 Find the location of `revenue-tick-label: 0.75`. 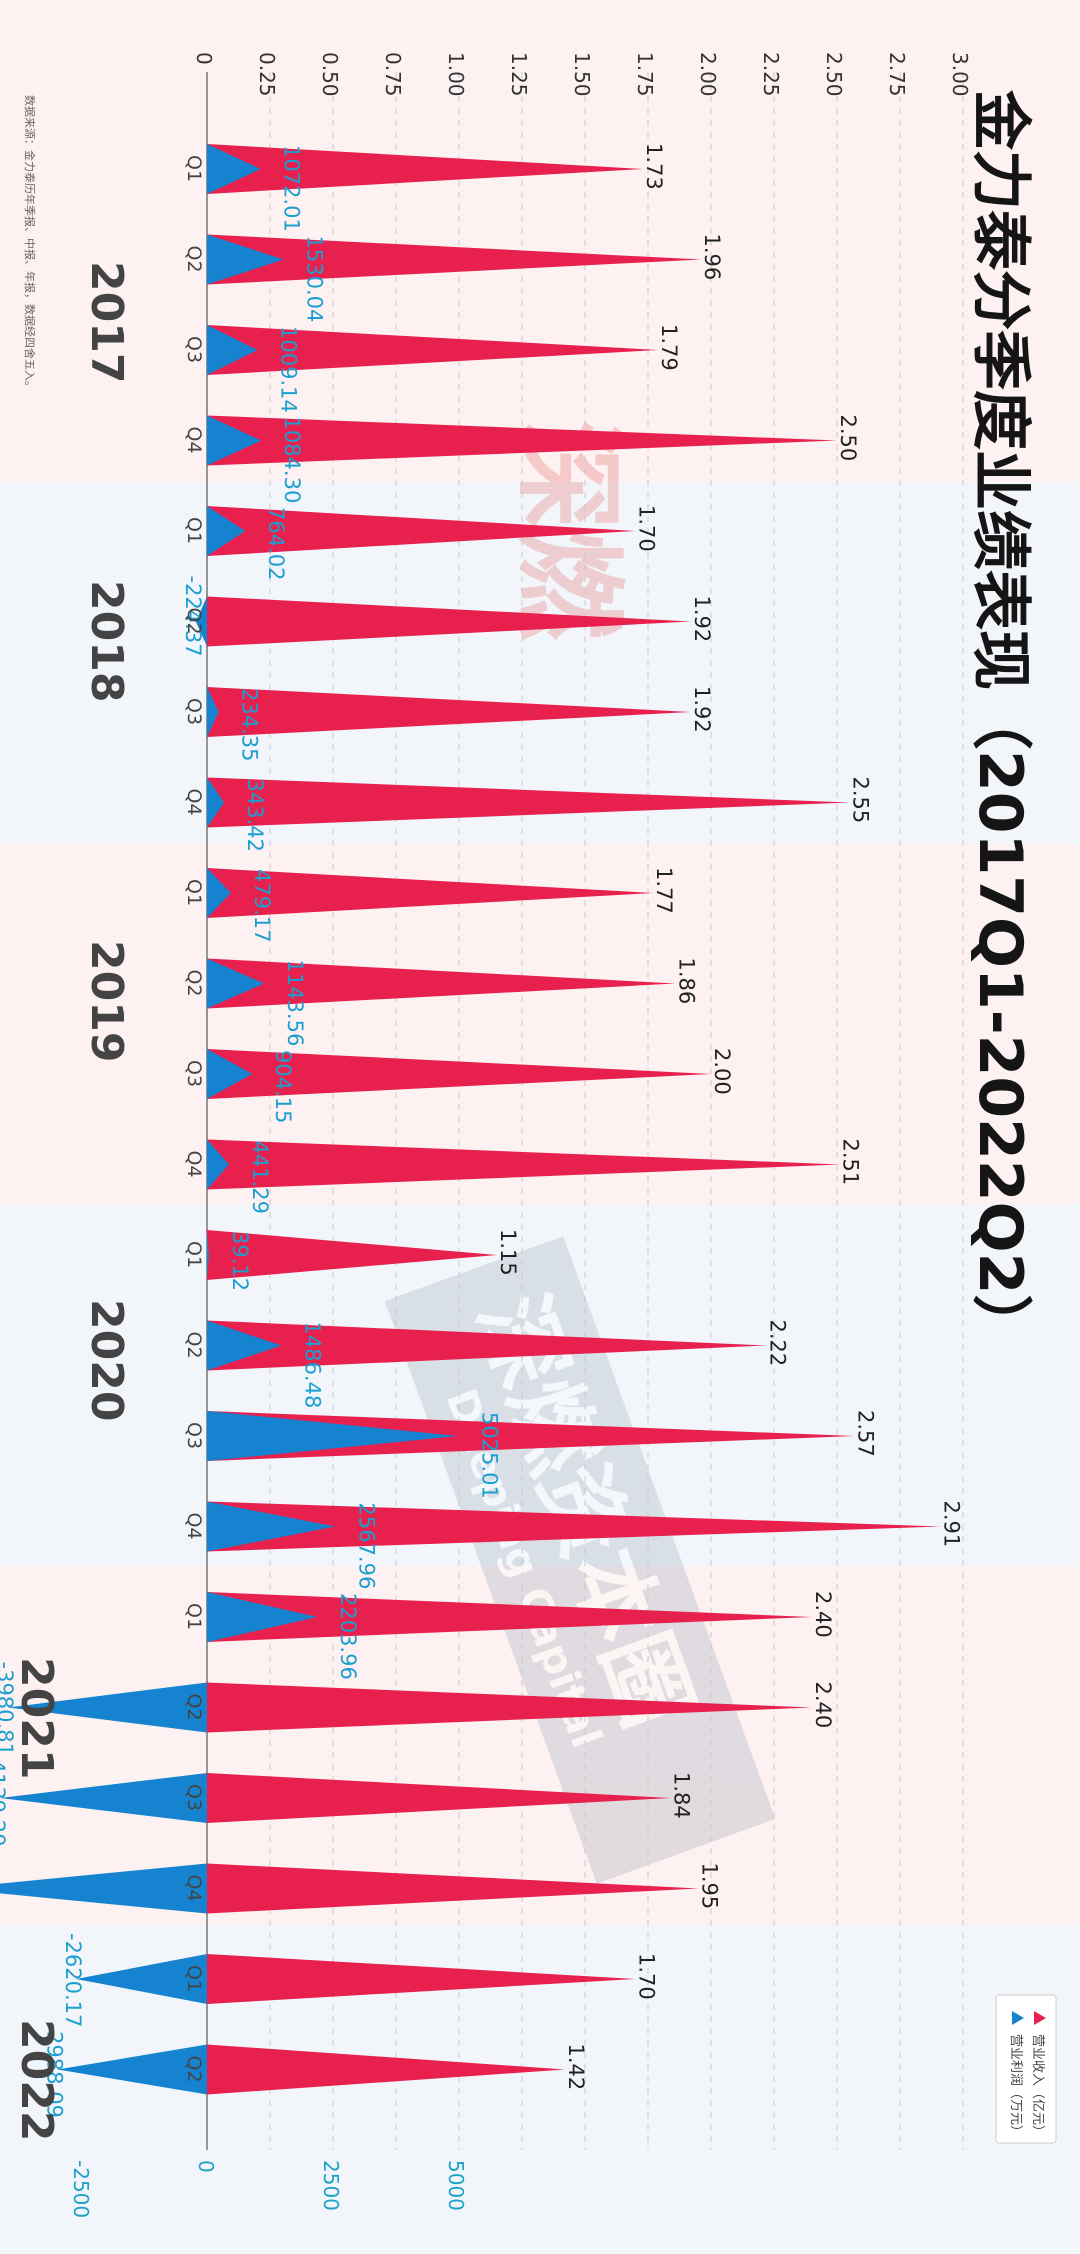

revenue-tick-label: 0.75 is located at coordinates (393, 74).